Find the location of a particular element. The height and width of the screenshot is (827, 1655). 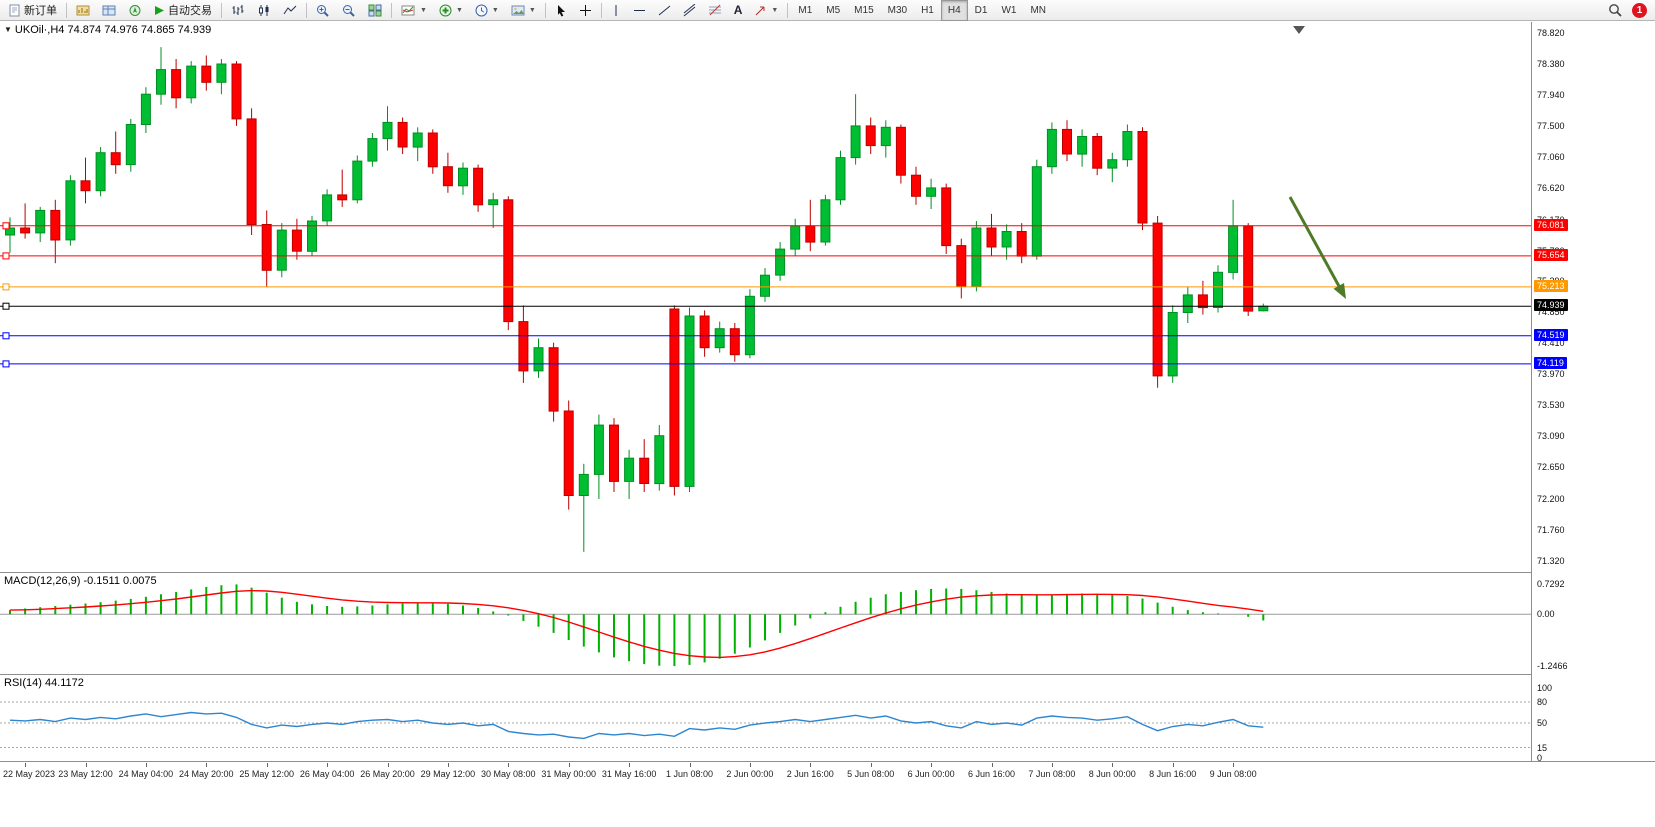

search-button is located at coordinates (1615, 10).